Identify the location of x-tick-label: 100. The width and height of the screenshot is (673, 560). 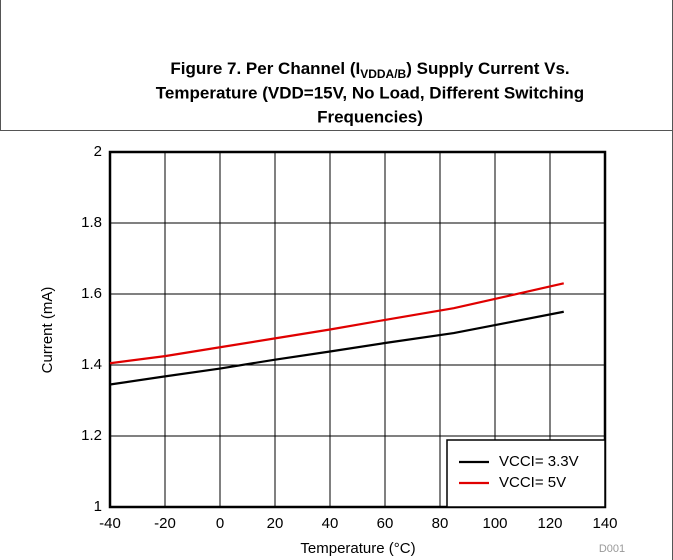
(494, 523).